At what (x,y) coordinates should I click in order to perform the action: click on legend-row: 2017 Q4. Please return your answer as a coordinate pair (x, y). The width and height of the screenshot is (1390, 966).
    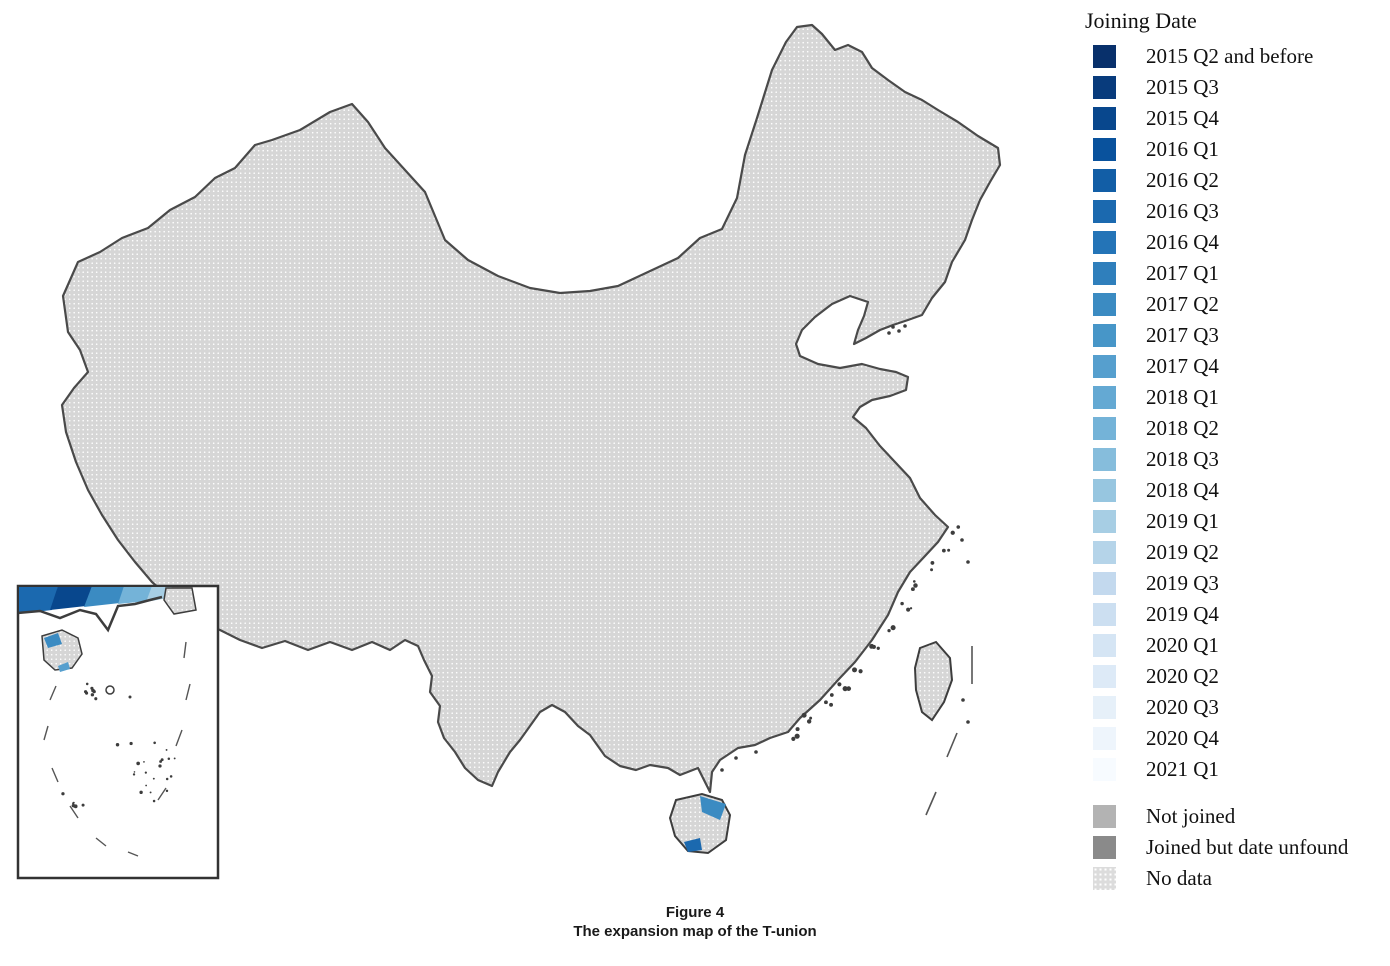
    Looking at the image, I should click on (1235, 366).